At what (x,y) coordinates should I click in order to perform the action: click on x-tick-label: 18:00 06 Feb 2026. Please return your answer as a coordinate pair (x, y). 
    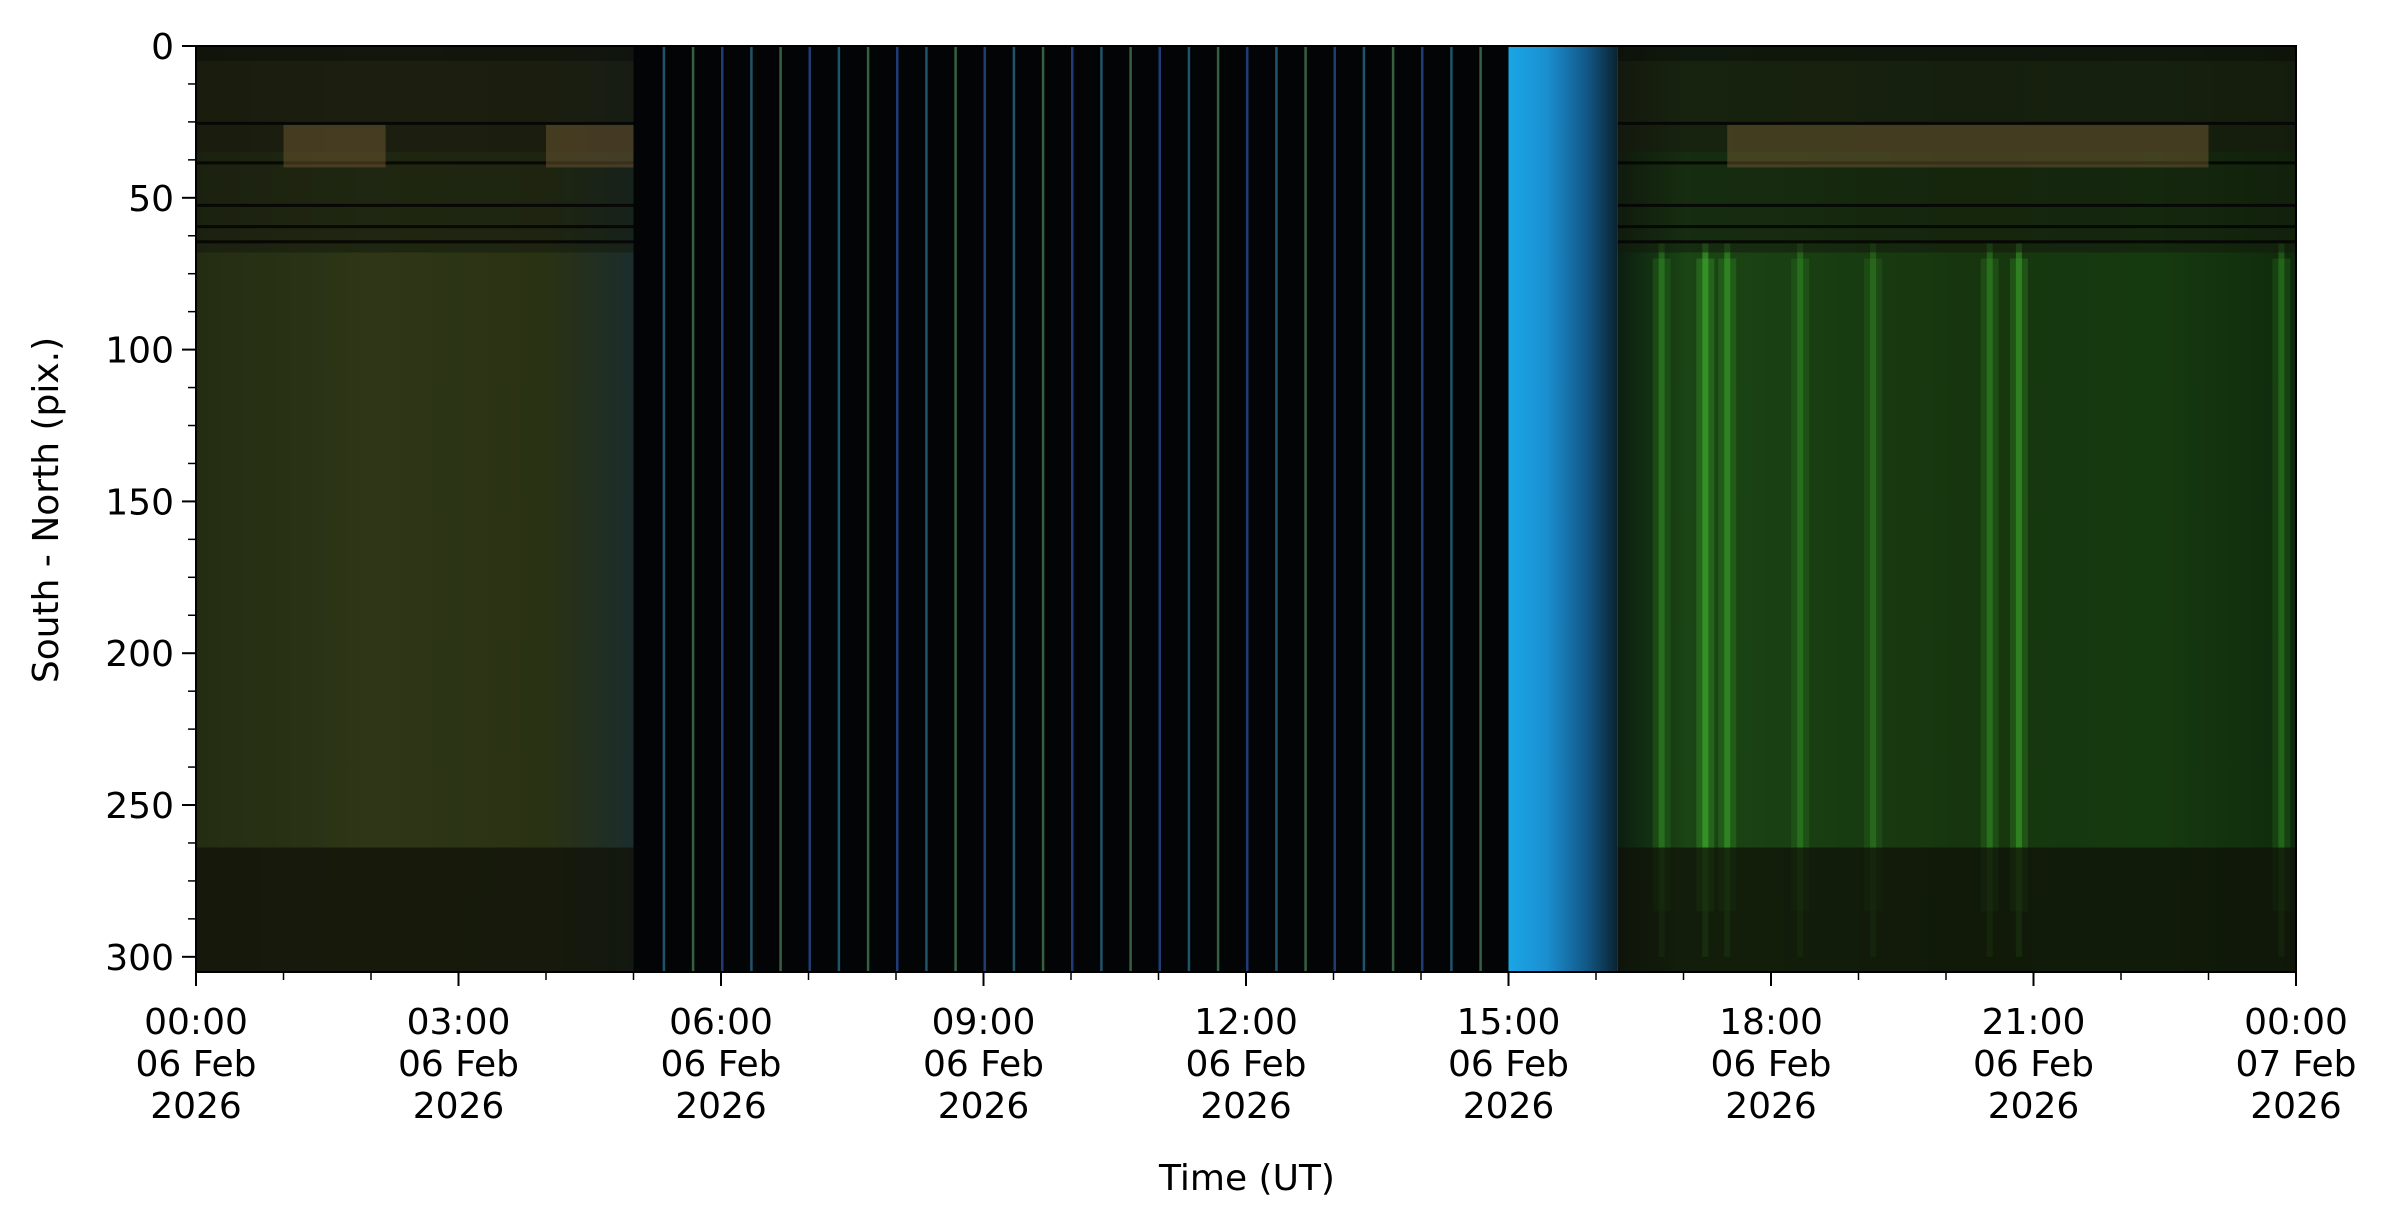
    Looking at the image, I should click on (1771, 1064).